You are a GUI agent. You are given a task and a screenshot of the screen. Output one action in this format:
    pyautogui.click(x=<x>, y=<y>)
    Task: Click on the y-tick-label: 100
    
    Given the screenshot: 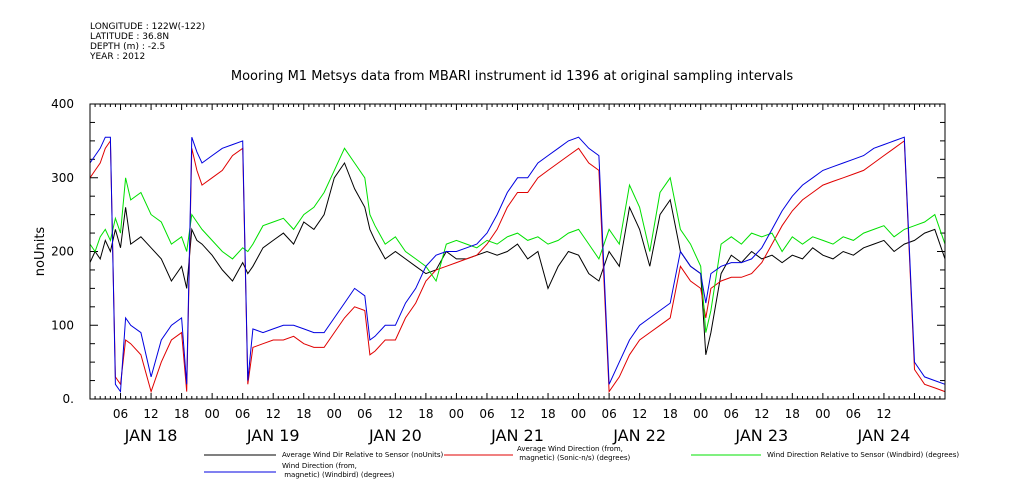 What is the action you would take?
    pyautogui.click(x=62, y=325)
    